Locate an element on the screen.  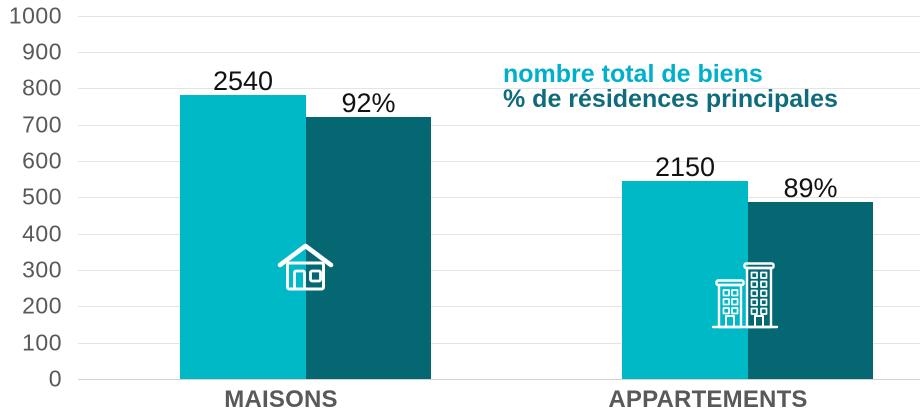
y-axis-tick-label: 0 is located at coordinates (55, 378).